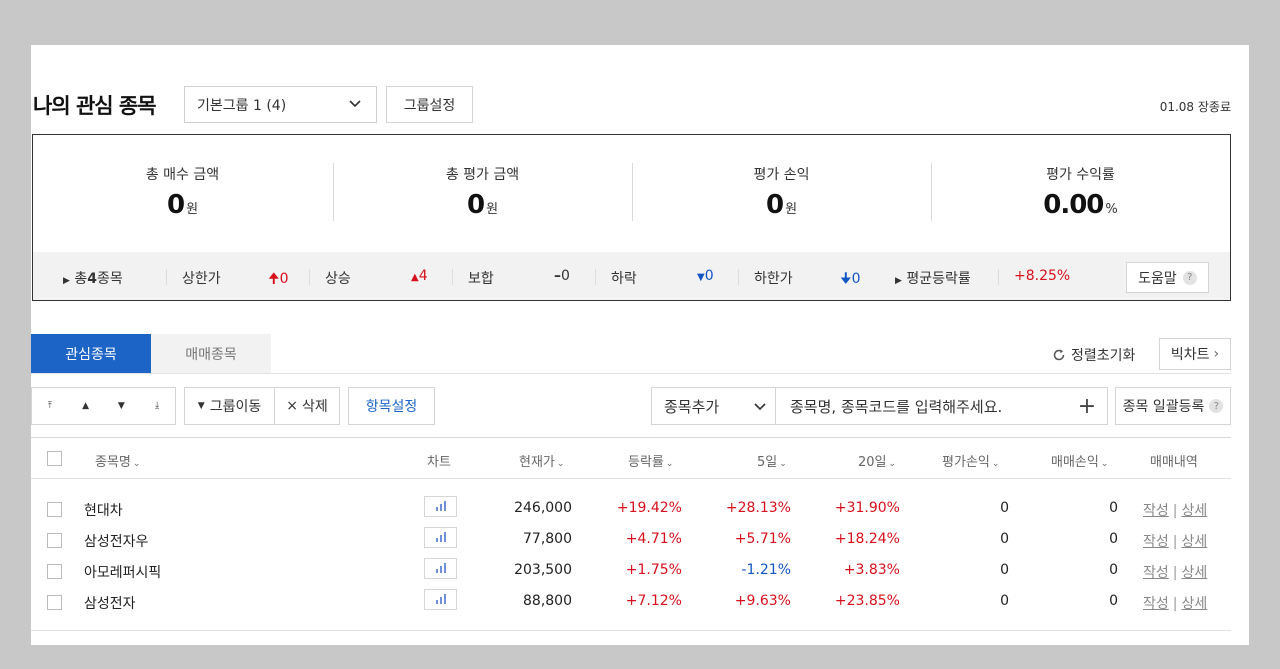  I want to click on col-20d: 20일 ⌄, so click(877, 460).